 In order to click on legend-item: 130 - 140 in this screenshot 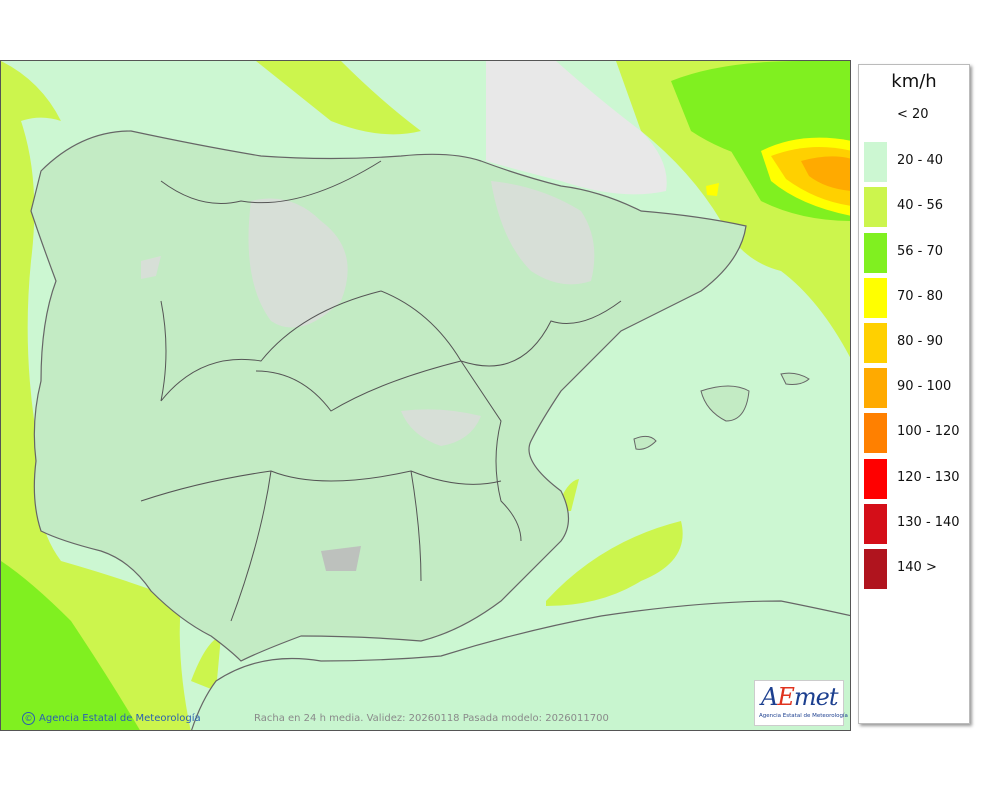, I will do `click(914, 526)`.